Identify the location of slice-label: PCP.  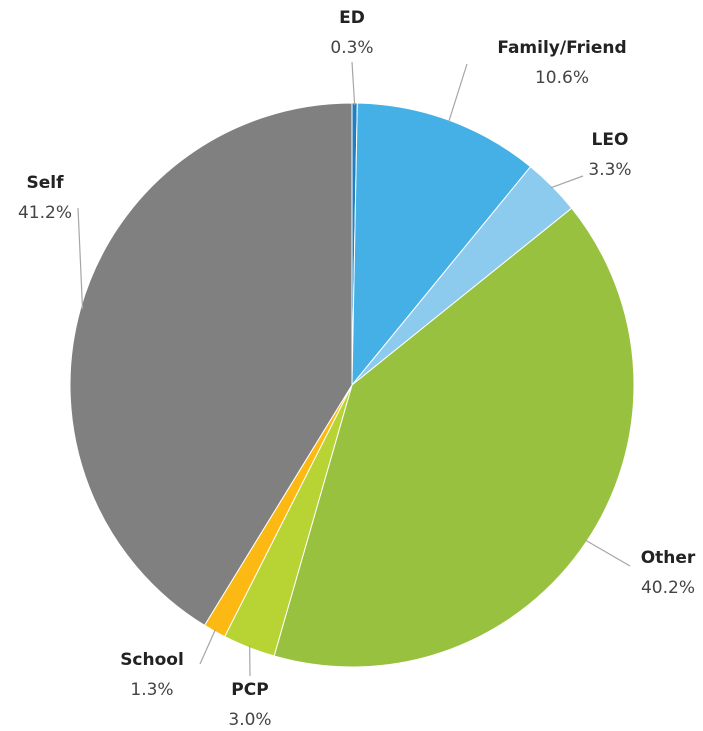
(249, 690).